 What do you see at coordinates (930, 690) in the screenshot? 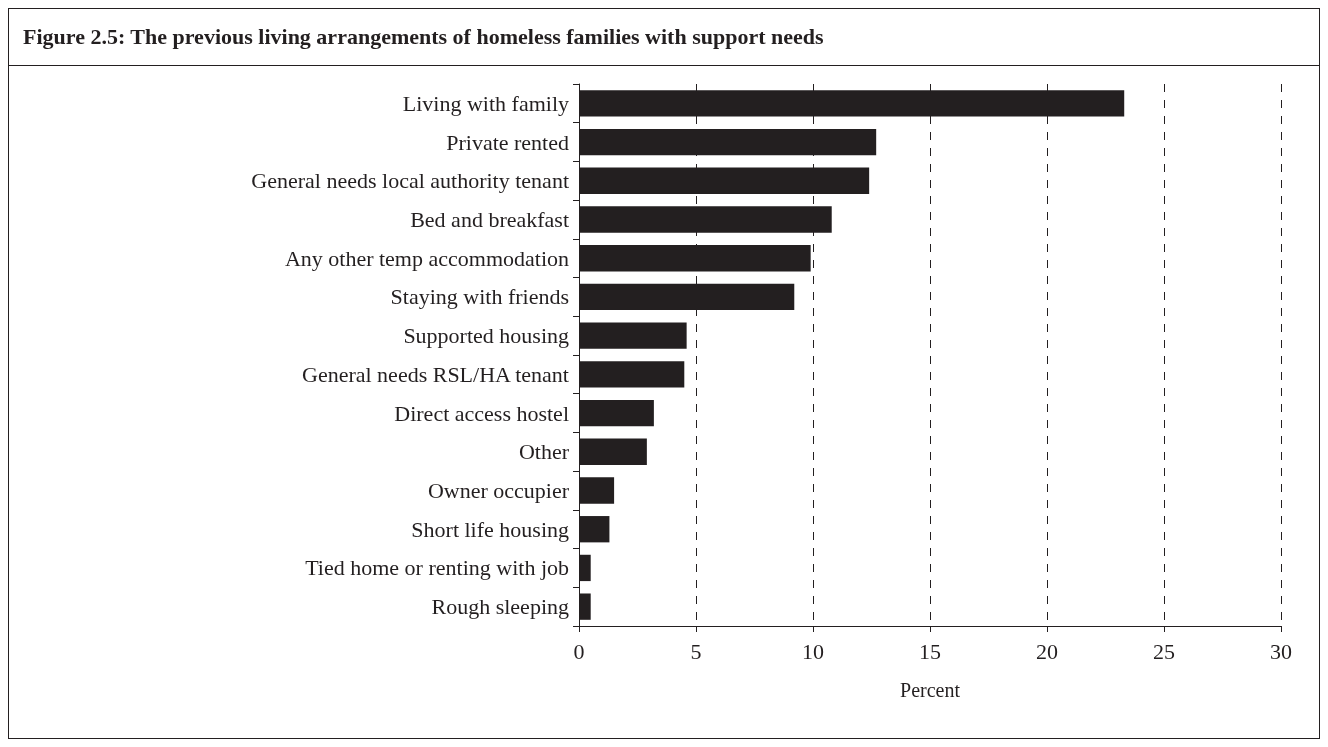
I see `x-axis-title: Percent` at bounding box center [930, 690].